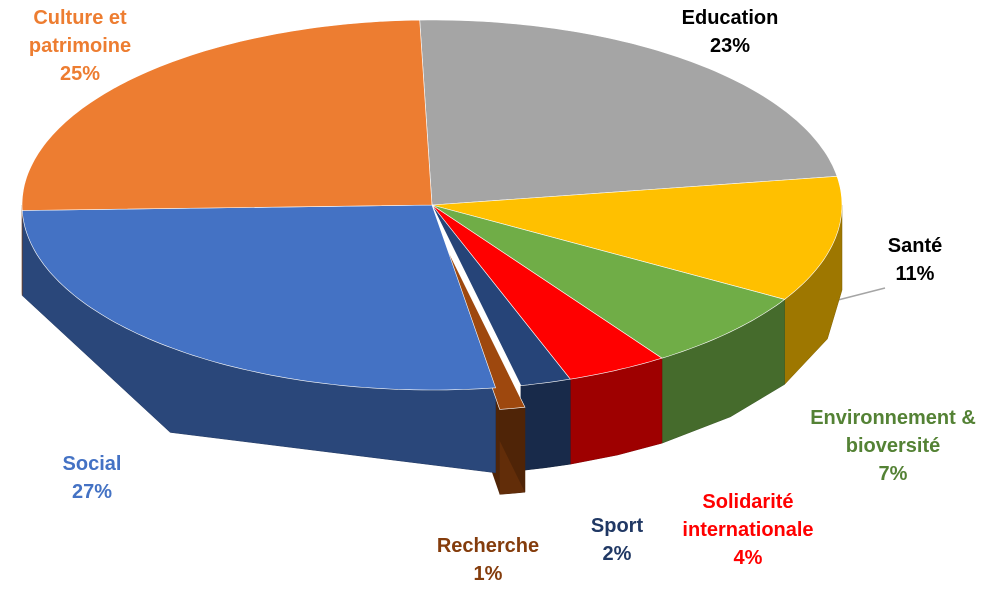 The height and width of the screenshot is (589, 998). Describe the element at coordinates (92, 464) in the screenshot. I see `category-name: Social` at that location.